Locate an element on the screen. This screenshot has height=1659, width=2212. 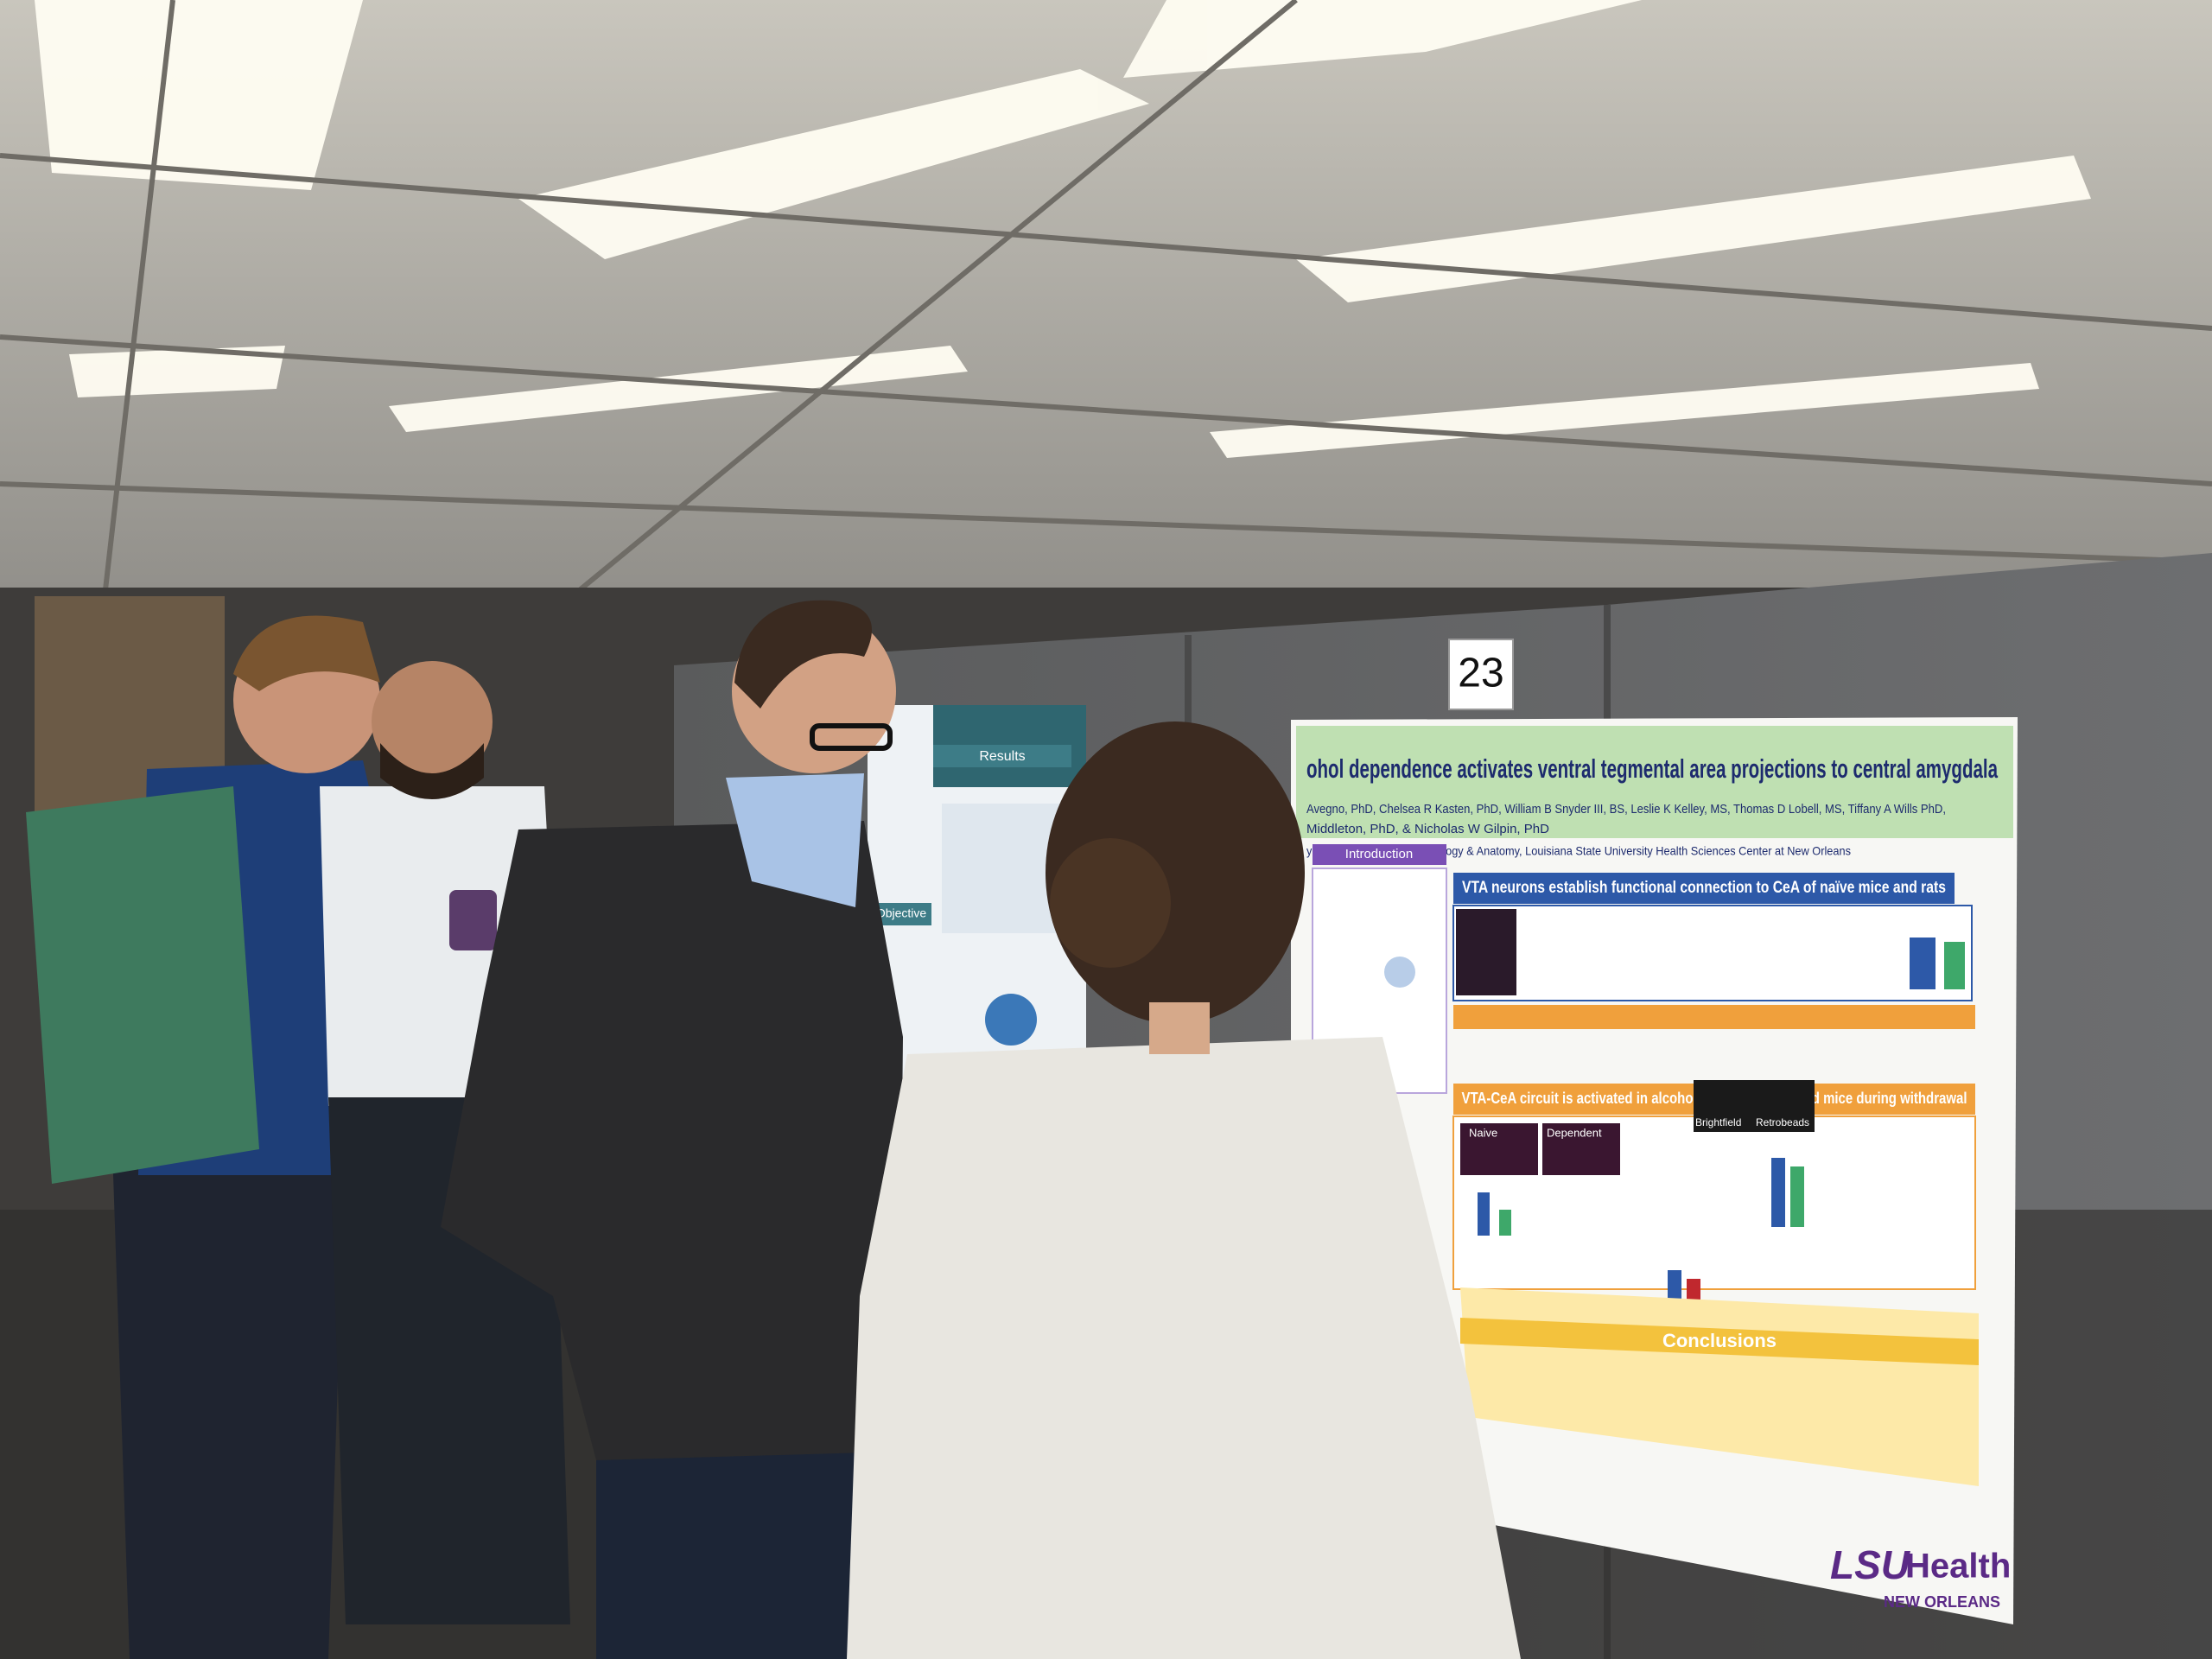
left-poster-section-bar is located at coordinates (1002, 756).